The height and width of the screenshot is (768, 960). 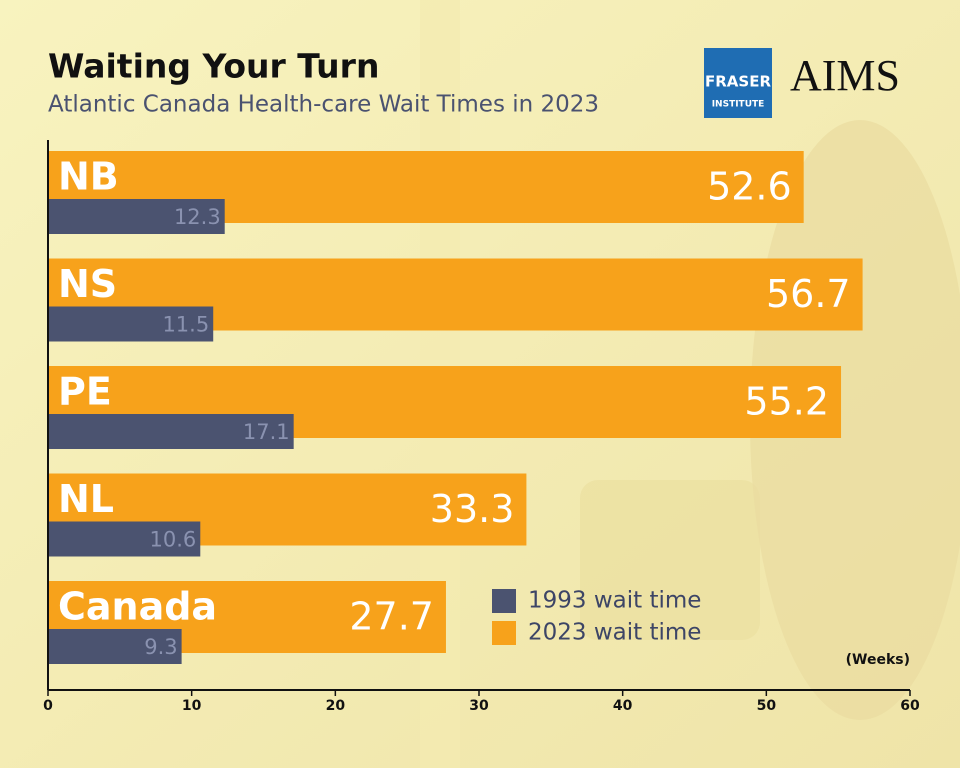 I want to click on fraser-logo-text: FRASER, so click(x=738, y=82).